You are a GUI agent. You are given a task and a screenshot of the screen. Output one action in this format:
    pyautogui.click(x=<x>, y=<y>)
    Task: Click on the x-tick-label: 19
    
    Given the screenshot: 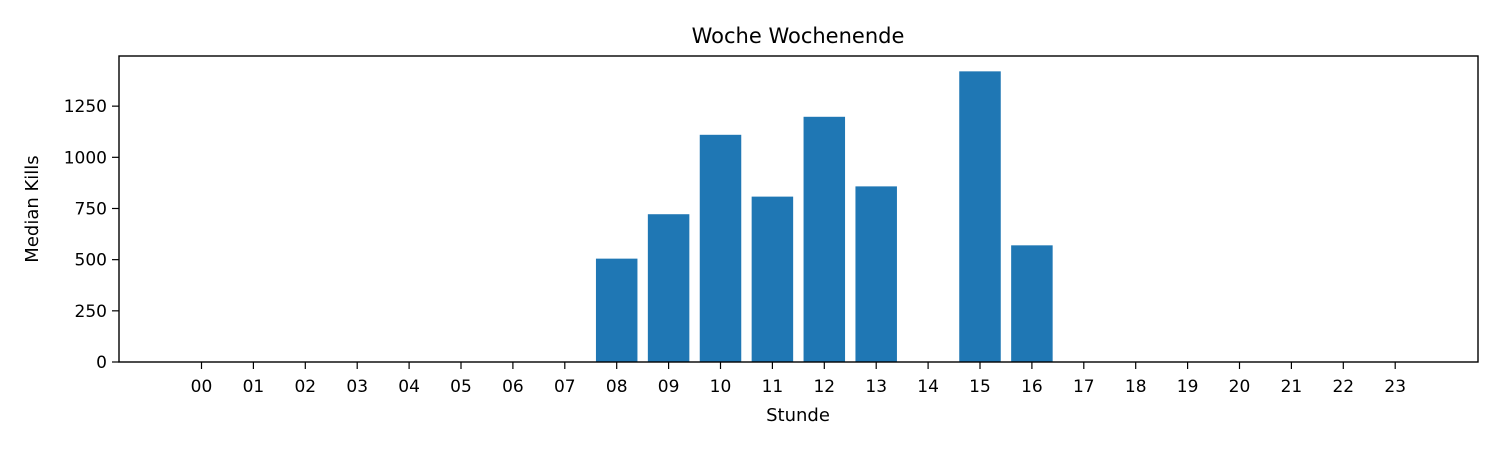 What is the action you would take?
    pyautogui.click(x=1188, y=387)
    